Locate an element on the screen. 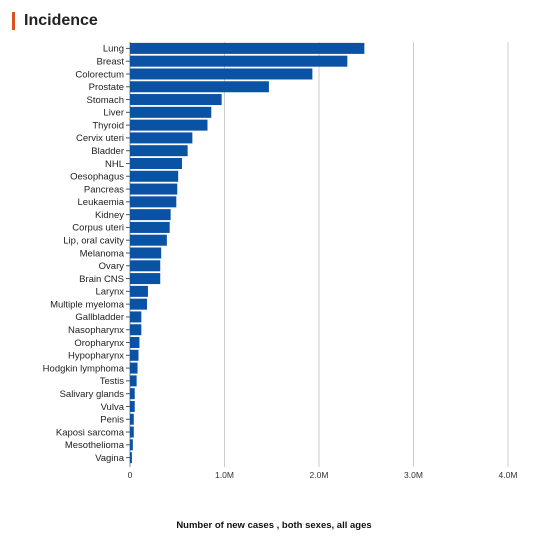  category-label: Corpus uteri is located at coordinates (98, 228).